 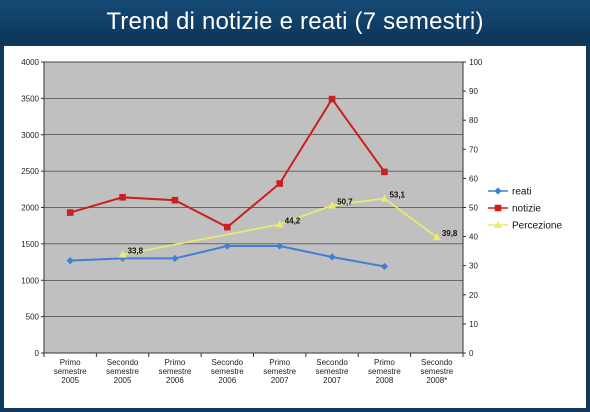 I want to click on left-axis-tick-label: 2000, so click(x=30, y=208).